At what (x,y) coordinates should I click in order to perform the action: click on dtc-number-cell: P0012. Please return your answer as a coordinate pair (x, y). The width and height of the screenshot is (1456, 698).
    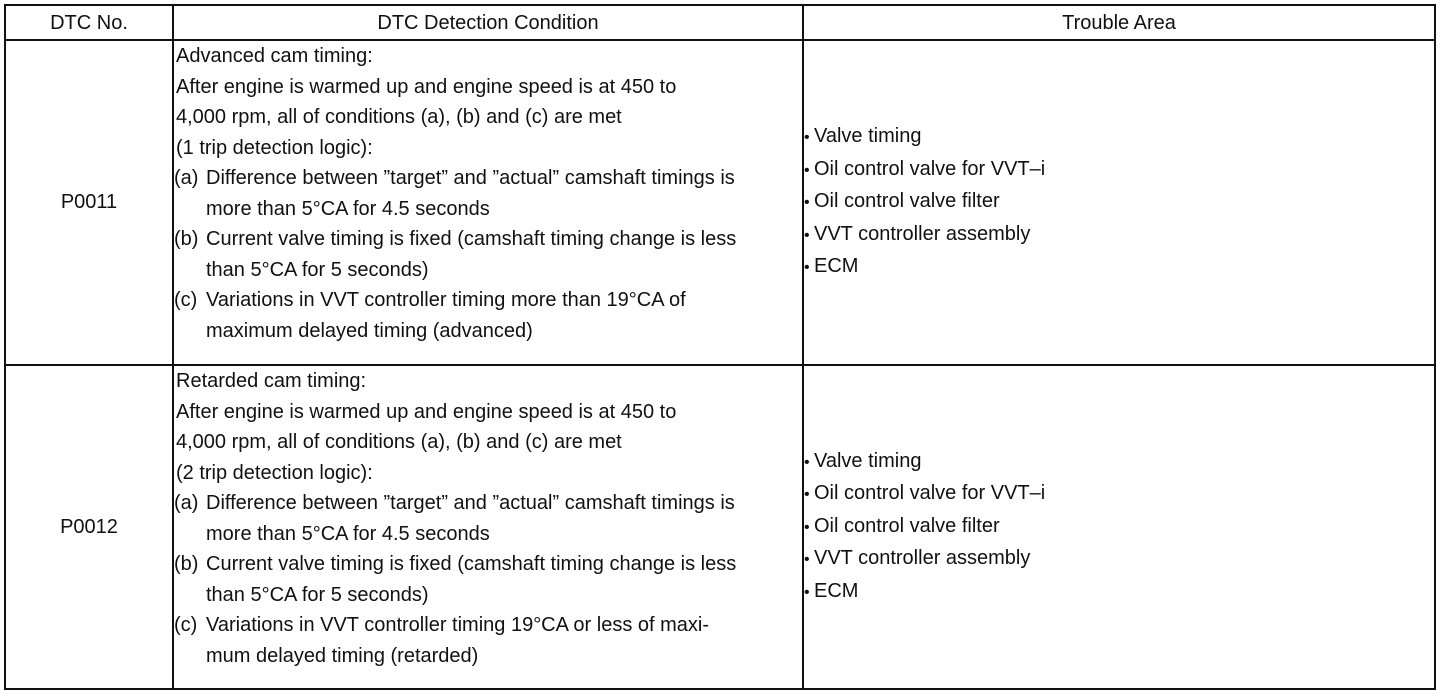
    Looking at the image, I should click on (89, 527).